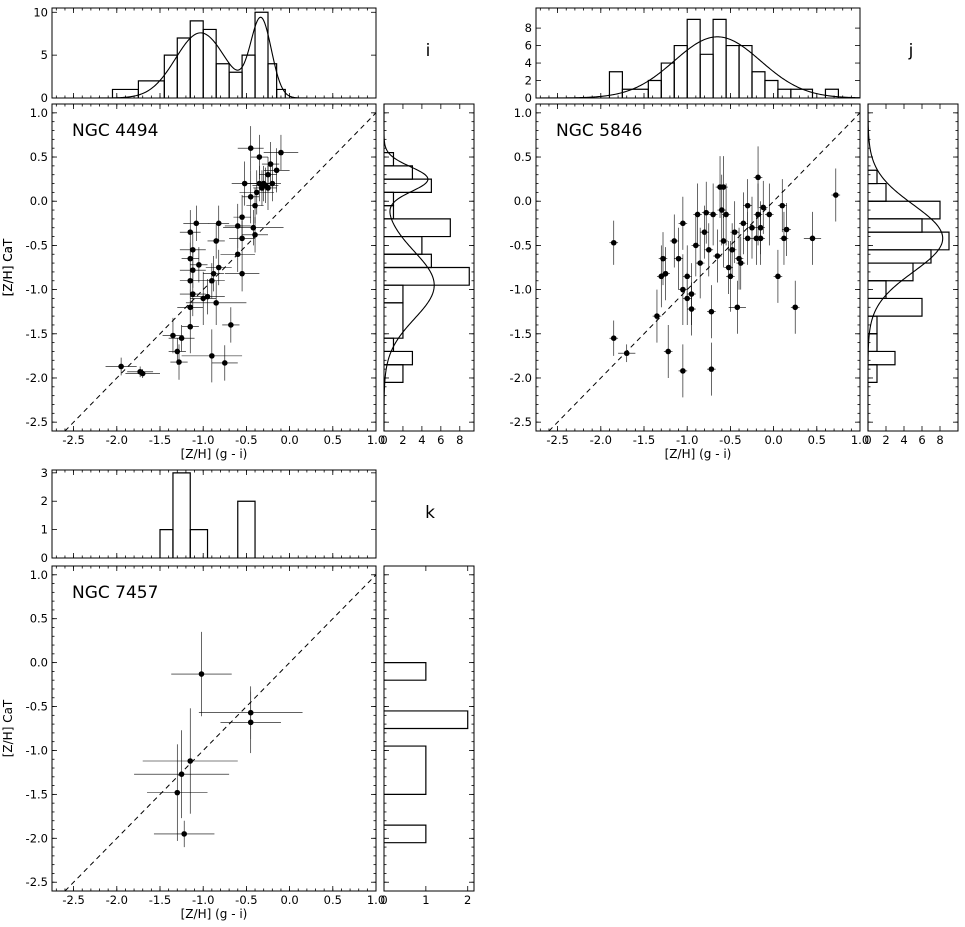 The image size is (965, 927). Describe the element at coordinates (523, 157) in the screenshot. I see `y-tick-label: 0.5` at that location.